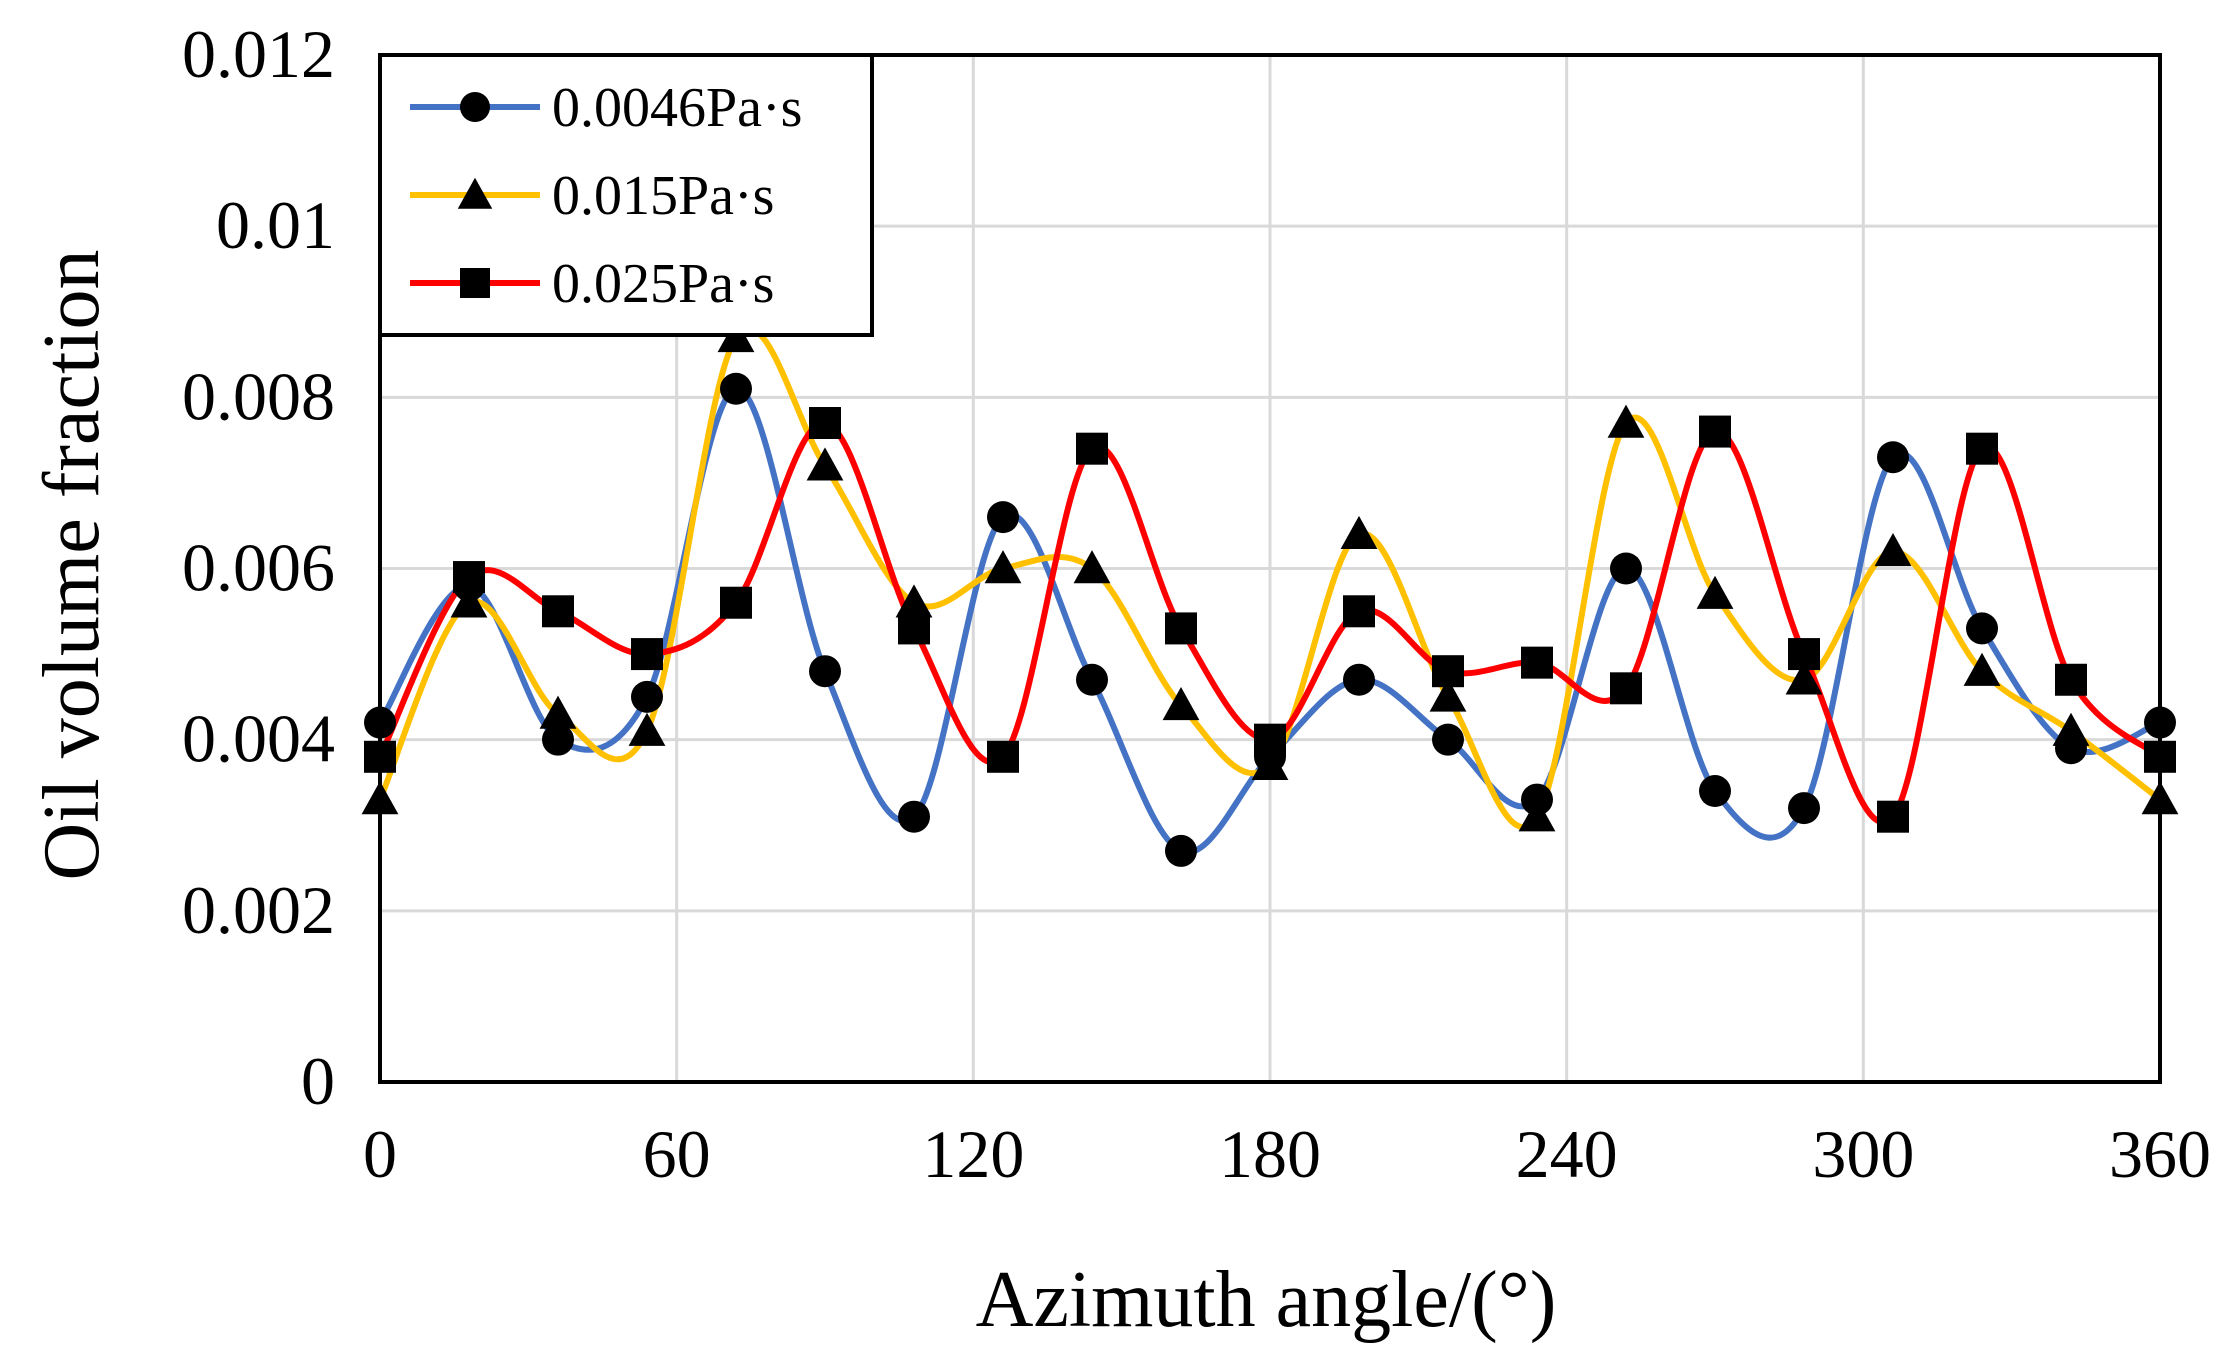 The width and height of the screenshot is (2225, 1363). What do you see at coordinates (258, 396) in the screenshot?
I see `y-tick-label: 0.008` at bounding box center [258, 396].